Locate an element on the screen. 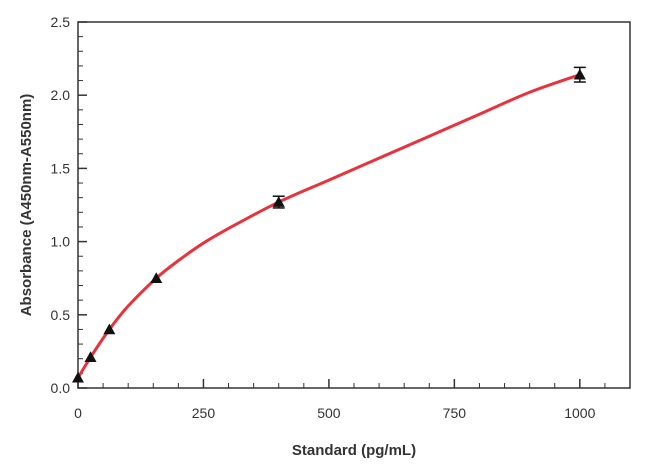 The image size is (650, 472). y-tick-label: 1.5 is located at coordinates (61, 168).